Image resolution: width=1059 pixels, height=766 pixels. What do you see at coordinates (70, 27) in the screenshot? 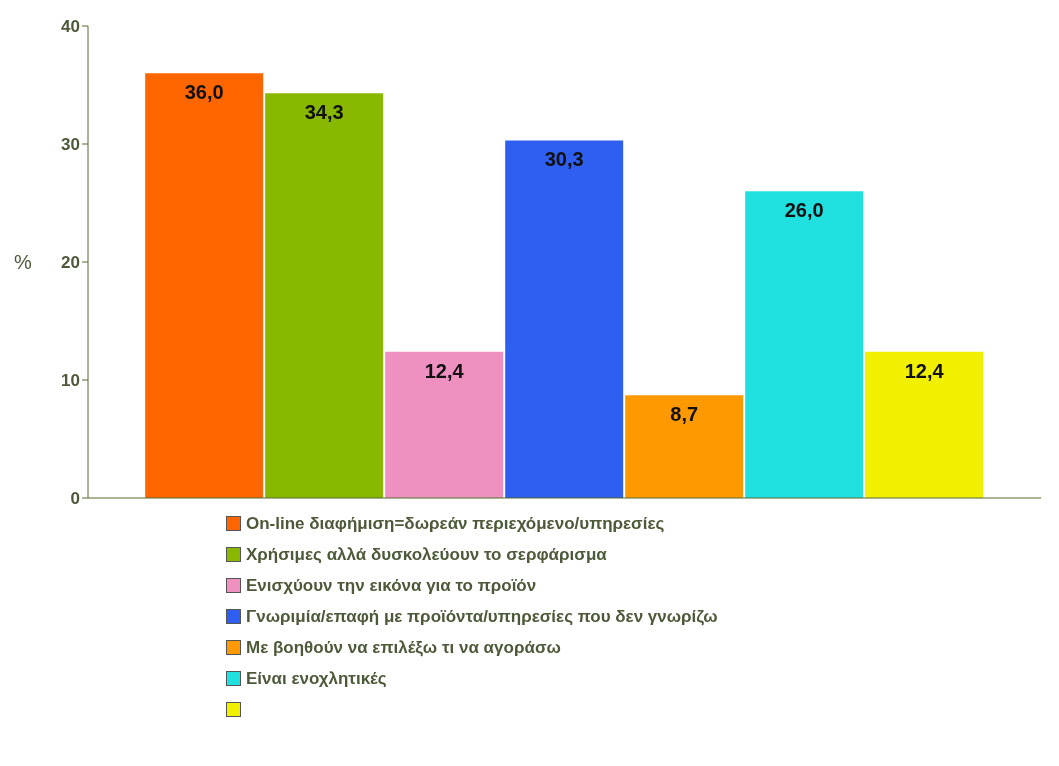
I see `y-tick-label: 40` at bounding box center [70, 27].